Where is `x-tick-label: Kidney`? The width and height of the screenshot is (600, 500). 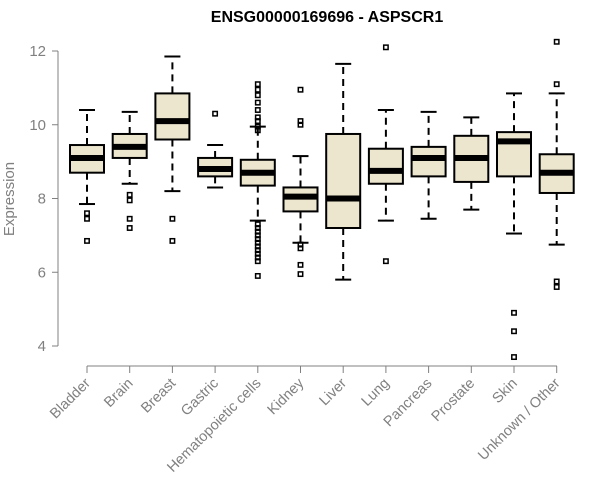
x-tick-label: Kidney is located at coordinates (286, 396).